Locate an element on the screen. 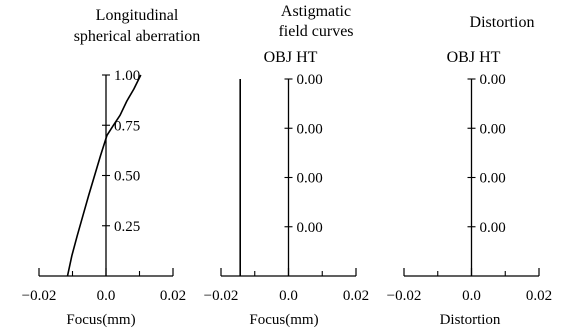 The height and width of the screenshot is (333, 569). chart1-y-tick-label-1: 0.25 is located at coordinates (127, 227).